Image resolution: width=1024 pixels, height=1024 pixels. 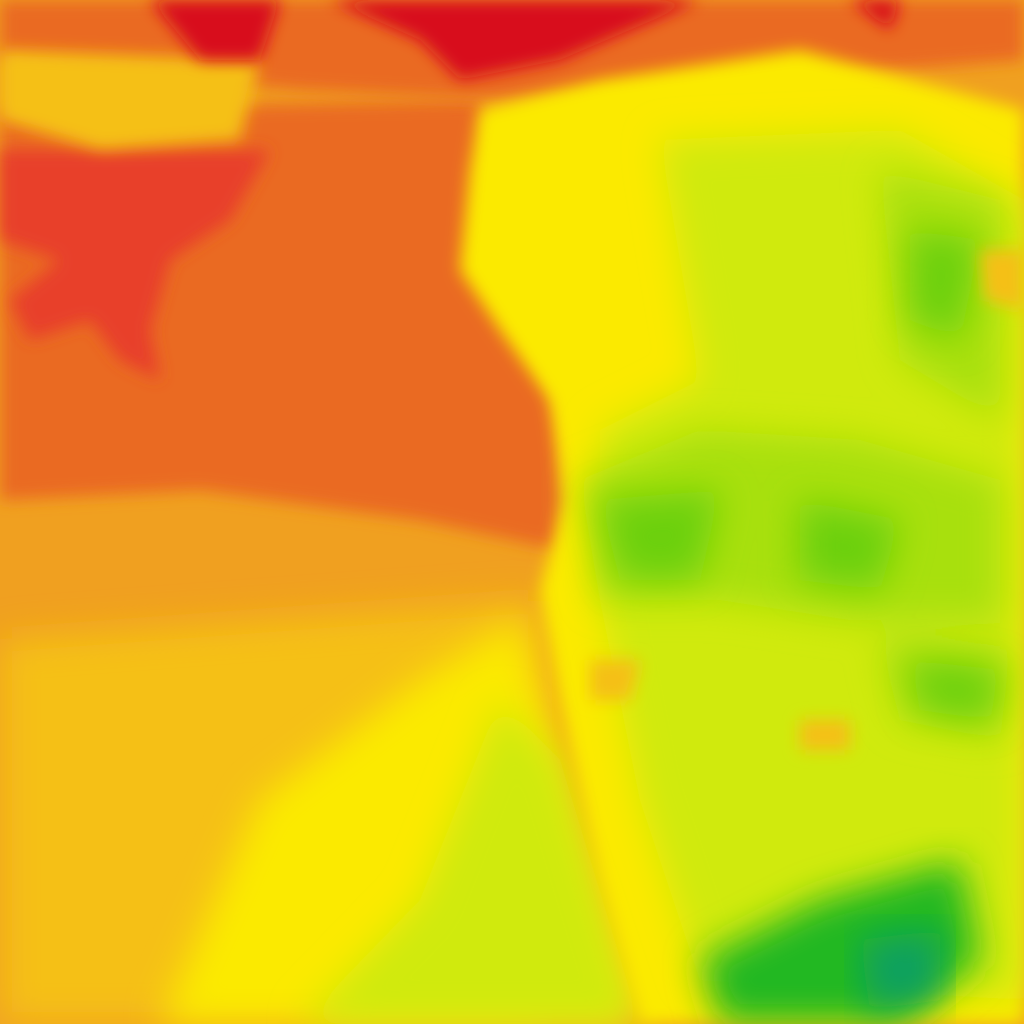 What do you see at coordinates (900, 970) in the screenshot?
I see `southeast-teal` at bounding box center [900, 970].